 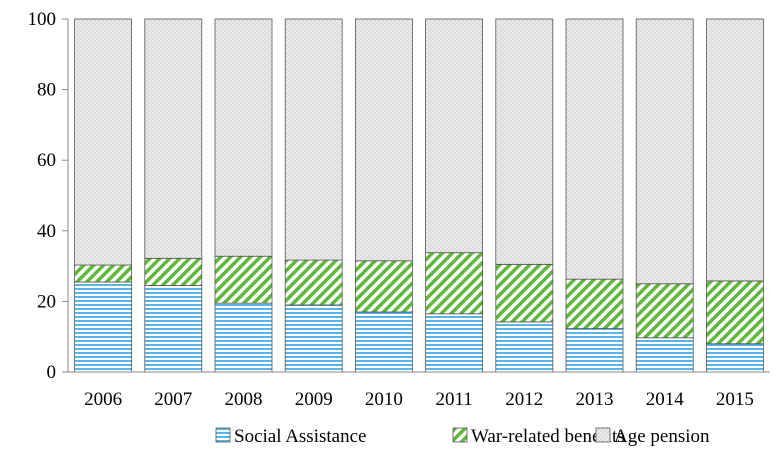 I want to click on bar-segment-war-related-benefits-2011, so click(x=454, y=283).